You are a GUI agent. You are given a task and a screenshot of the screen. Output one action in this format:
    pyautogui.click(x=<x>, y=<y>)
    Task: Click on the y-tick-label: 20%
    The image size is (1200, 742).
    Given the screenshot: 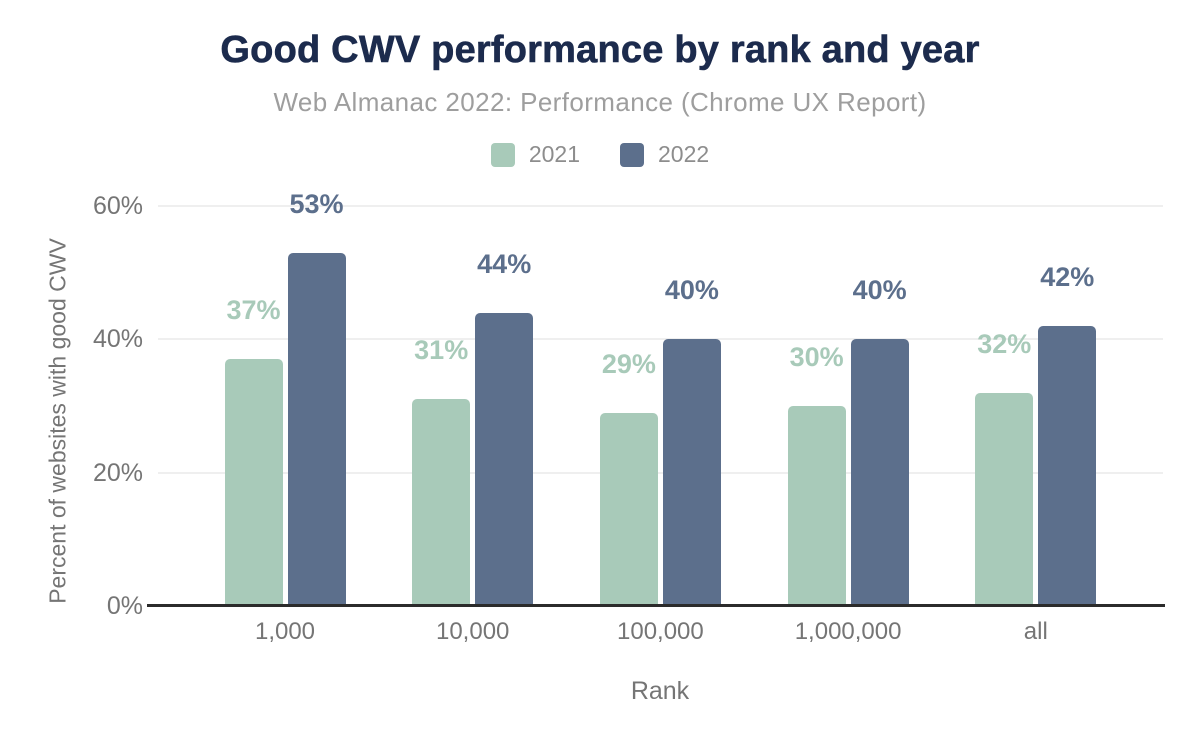 What is the action you would take?
    pyautogui.click(x=117, y=472)
    